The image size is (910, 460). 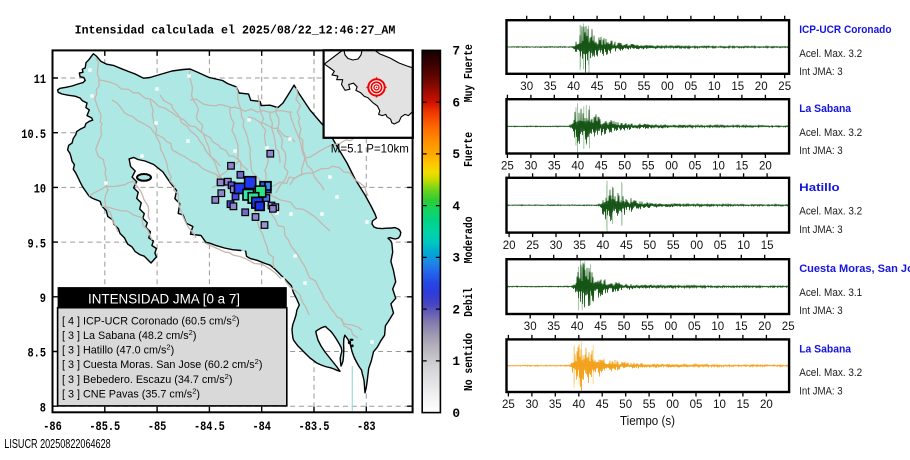 What do you see at coordinates (647, 420) in the screenshot?
I see `svg-text: Tiempo (s)` at bounding box center [647, 420].